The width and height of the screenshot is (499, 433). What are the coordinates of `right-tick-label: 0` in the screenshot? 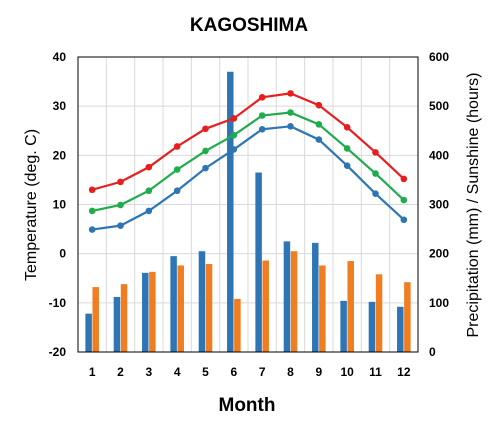 It's located at (432, 352).